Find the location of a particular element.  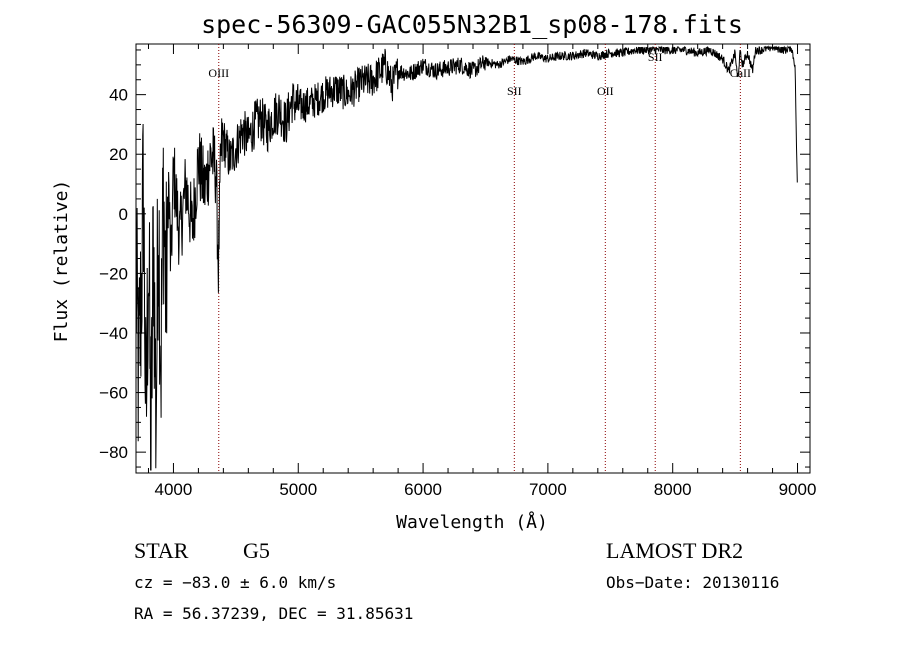

object-class: STAR is located at coordinates (161, 550).